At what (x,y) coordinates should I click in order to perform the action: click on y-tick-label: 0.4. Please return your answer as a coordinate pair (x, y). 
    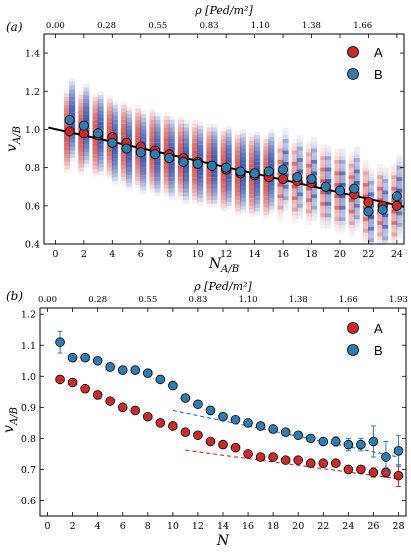
    Looking at the image, I should click on (32, 245).